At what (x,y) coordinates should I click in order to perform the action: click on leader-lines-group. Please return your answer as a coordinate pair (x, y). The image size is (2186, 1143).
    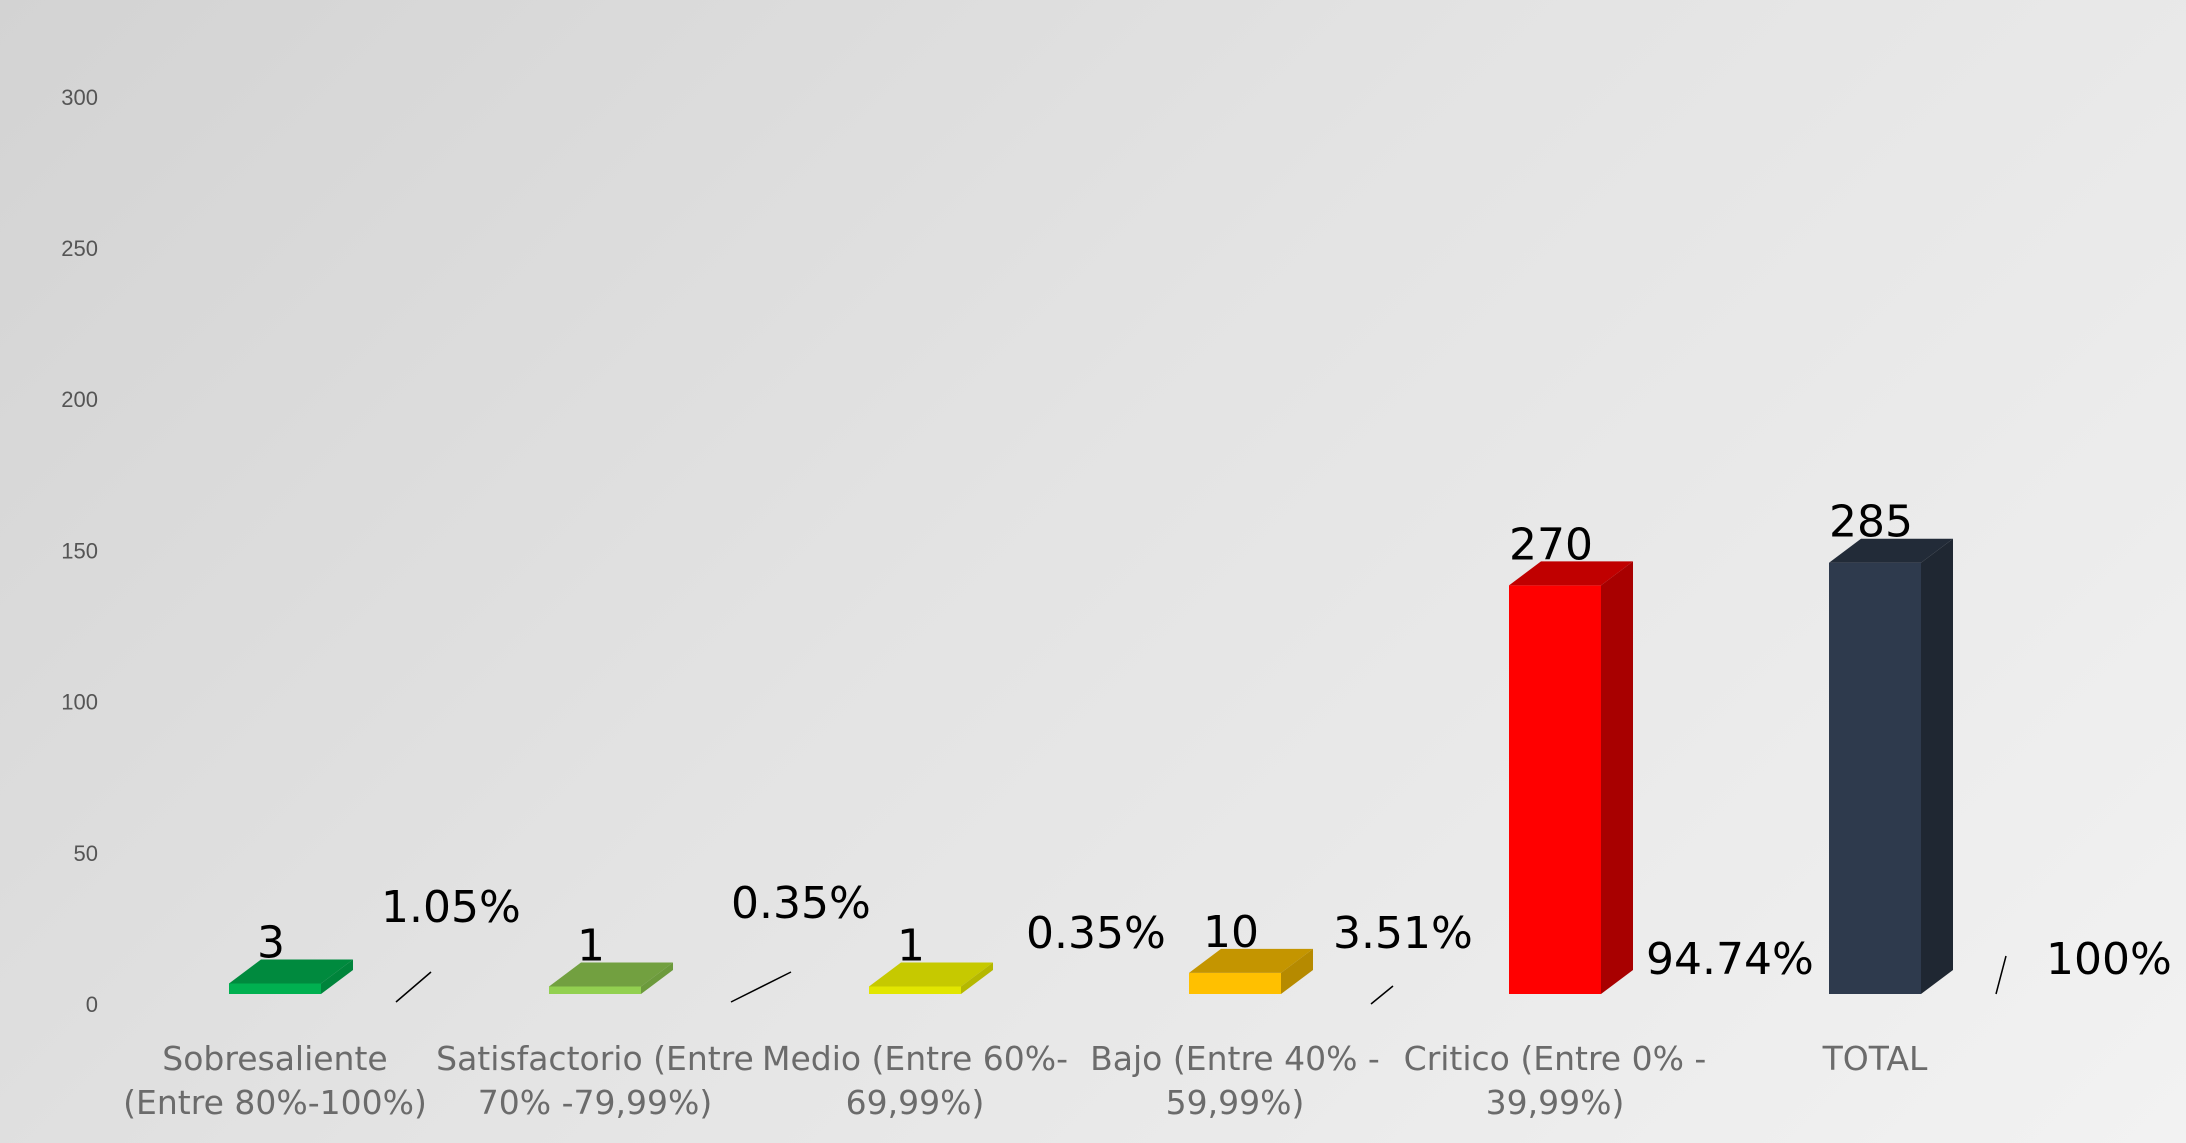
    Looking at the image, I should click on (1201, 980).